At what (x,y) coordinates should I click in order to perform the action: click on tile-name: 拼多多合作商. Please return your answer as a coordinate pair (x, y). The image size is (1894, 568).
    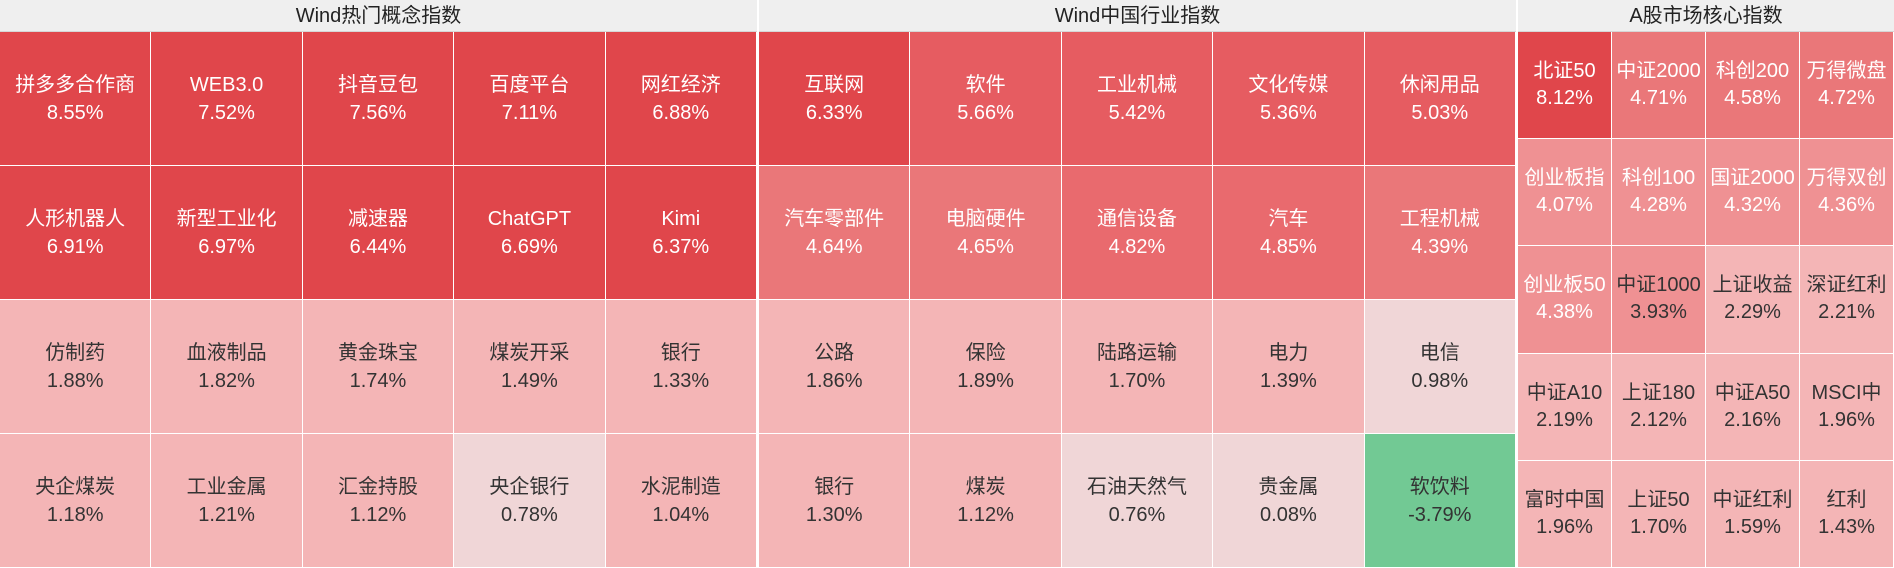
    Looking at the image, I should click on (75, 84).